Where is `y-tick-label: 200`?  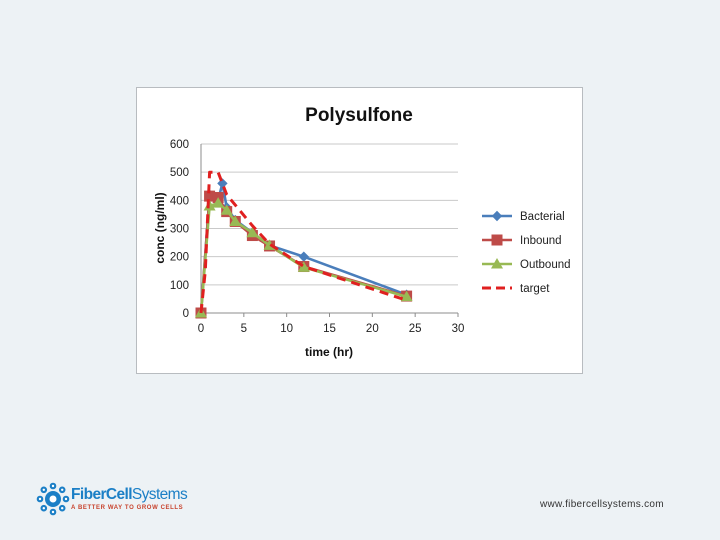
y-tick-label: 200 is located at coordinates (179, 258).